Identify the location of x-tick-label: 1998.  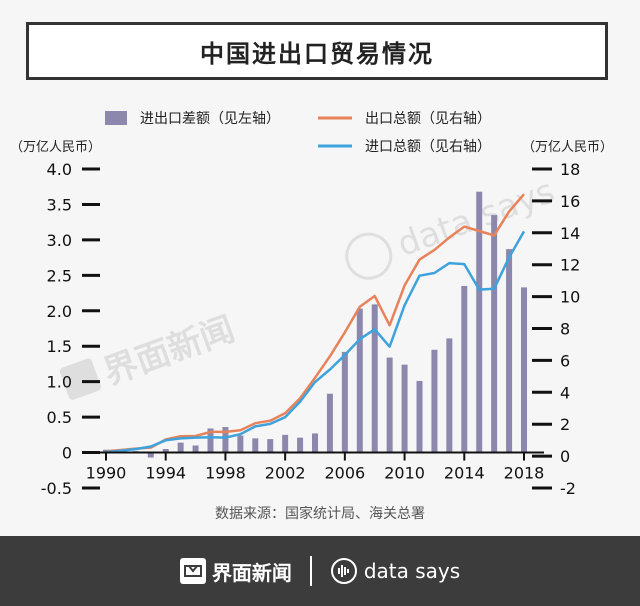
(225, 473).